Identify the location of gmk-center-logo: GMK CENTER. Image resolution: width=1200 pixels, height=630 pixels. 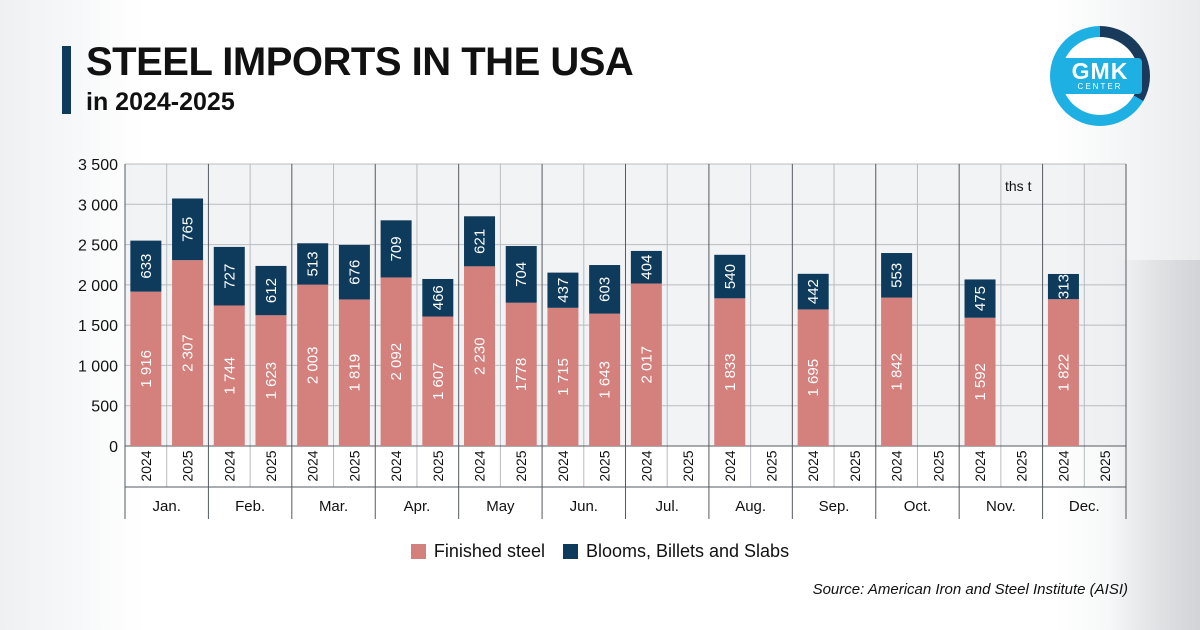
(1100, 76).